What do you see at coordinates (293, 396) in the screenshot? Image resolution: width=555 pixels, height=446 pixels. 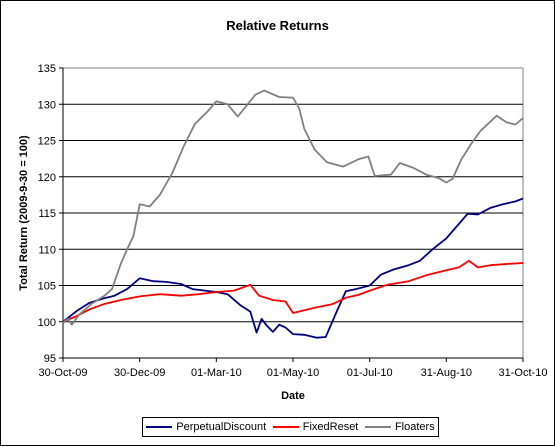 I see `x-axis-title: Date` at bounding box center [293, 396].